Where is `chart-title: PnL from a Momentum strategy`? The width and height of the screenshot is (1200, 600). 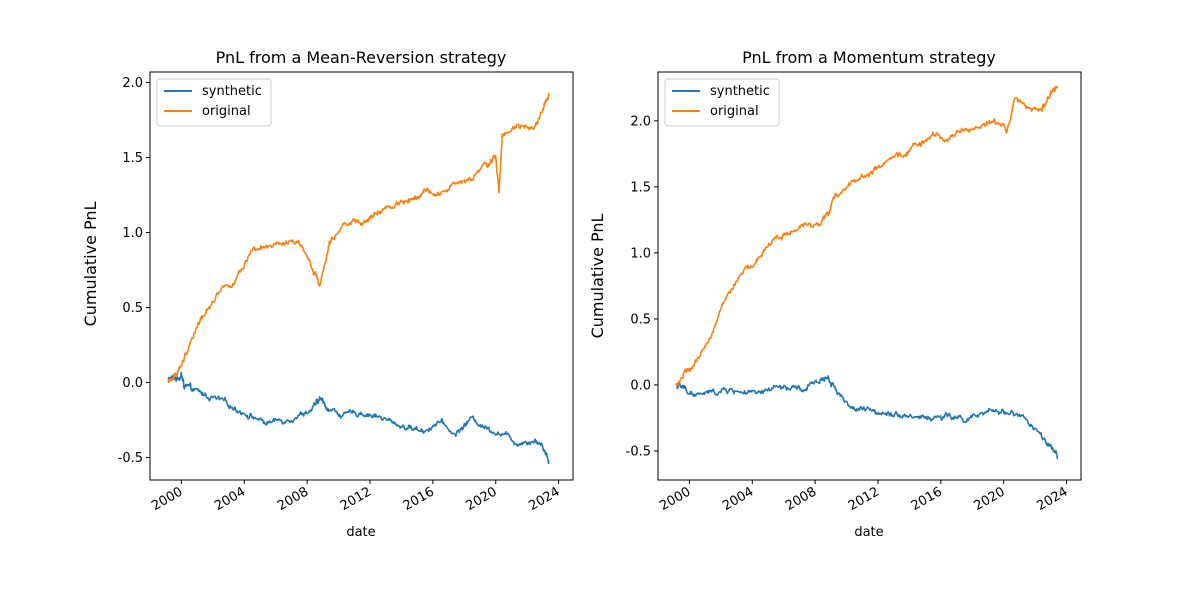 chart-title: PnL from a Momentum strategy is located at coordinates (869, 57).